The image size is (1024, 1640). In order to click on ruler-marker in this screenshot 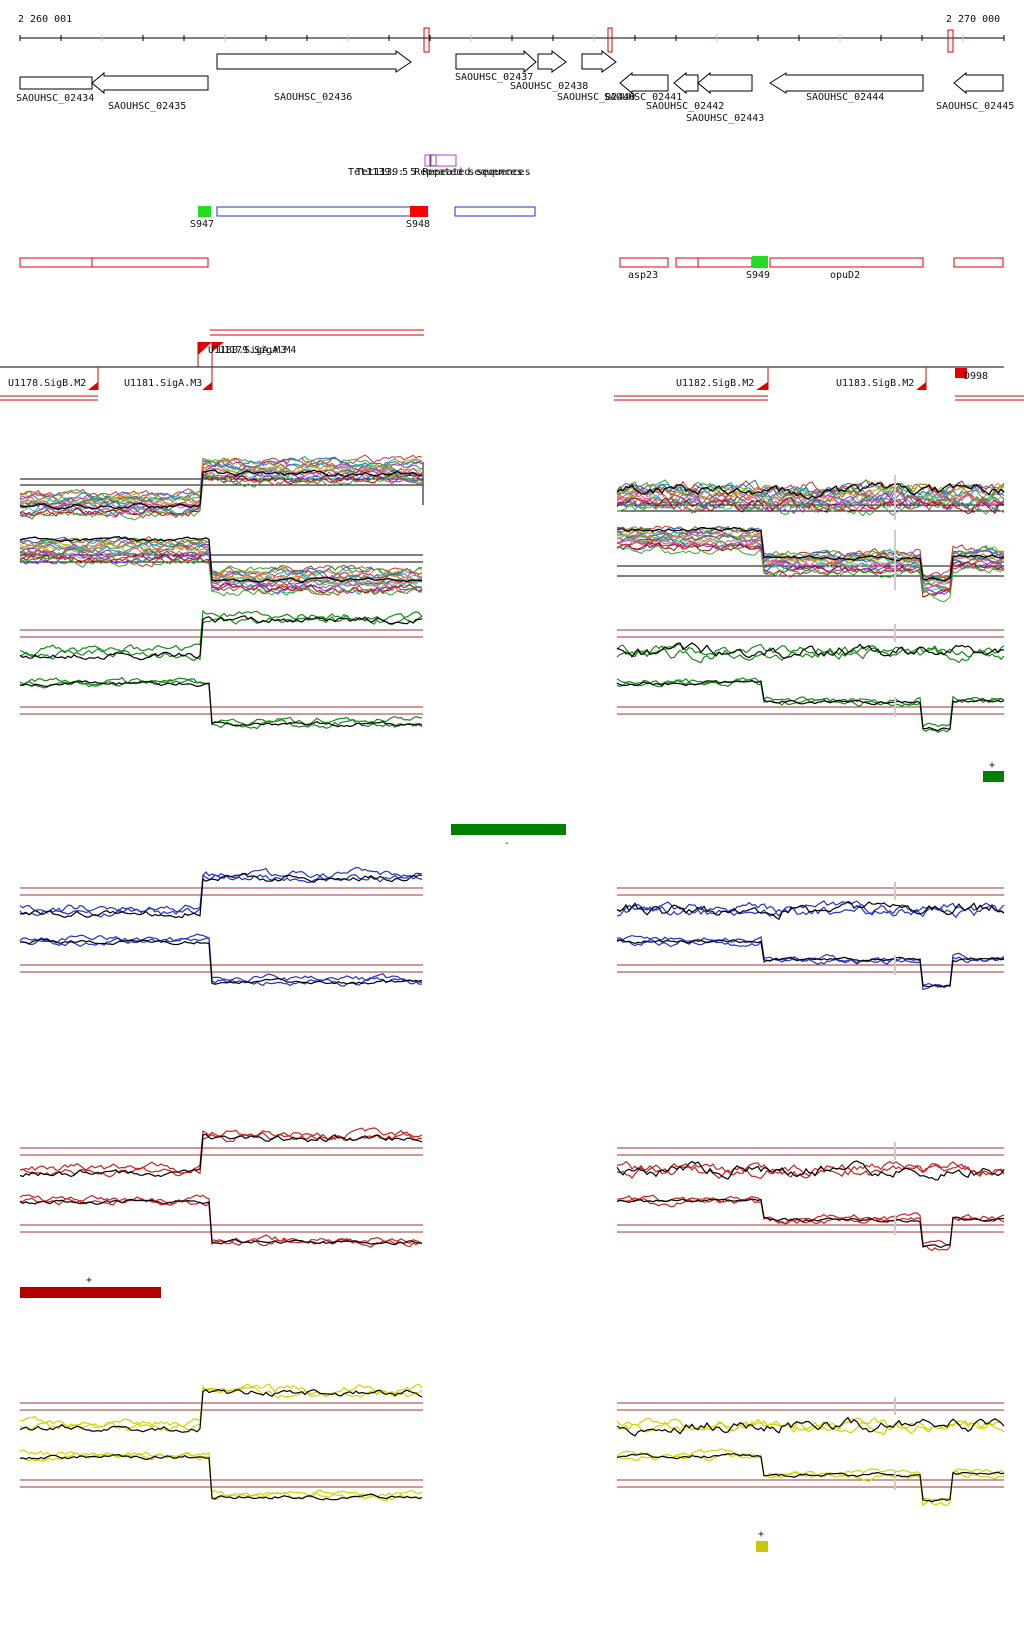, I will do `click(610, 40)`.